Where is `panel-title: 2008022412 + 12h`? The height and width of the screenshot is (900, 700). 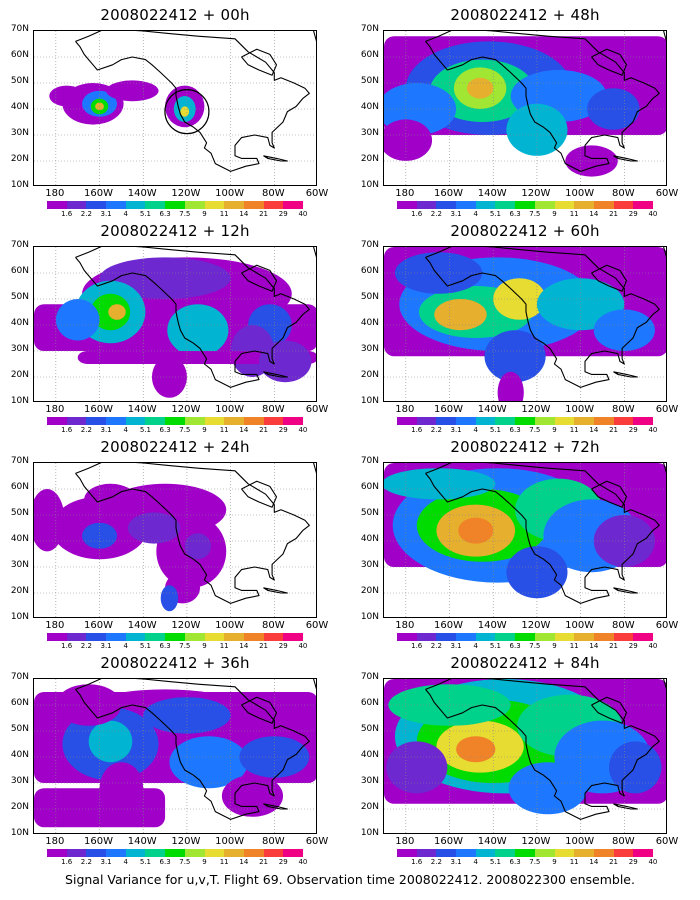
panel-title: 2008022412 + 12h is located at coordinates (175, 231).